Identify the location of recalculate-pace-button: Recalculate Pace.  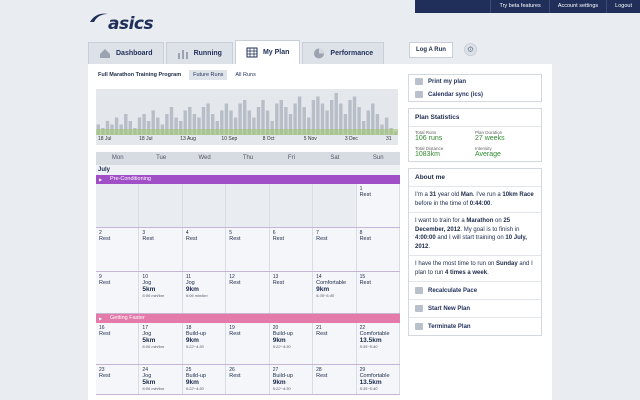
(475, 290).